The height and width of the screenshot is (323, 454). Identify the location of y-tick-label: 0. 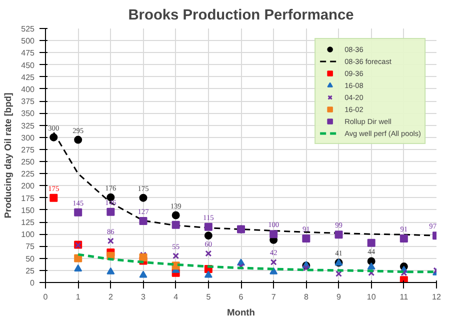
(33, 283).